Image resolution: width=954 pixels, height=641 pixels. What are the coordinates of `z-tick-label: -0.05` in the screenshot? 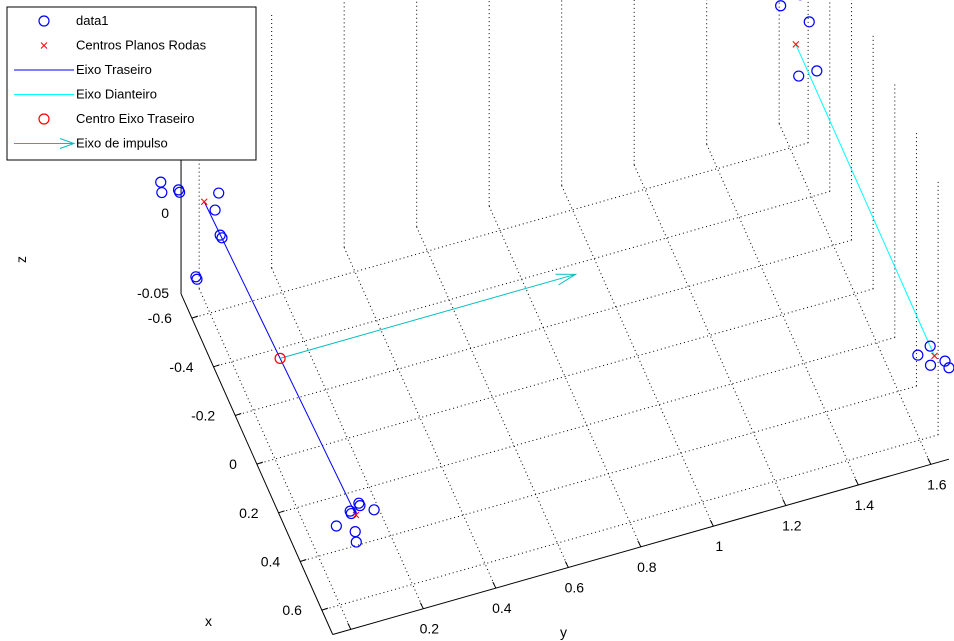 It's located at (153, 293).